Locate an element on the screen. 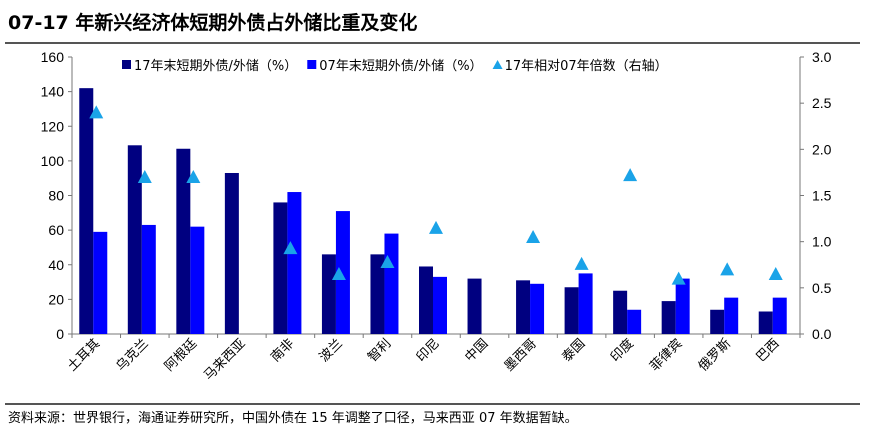 The image size is (869, 433). legend-label: 07年末短期外债/外储（%） is located at coordinates (400, 66).